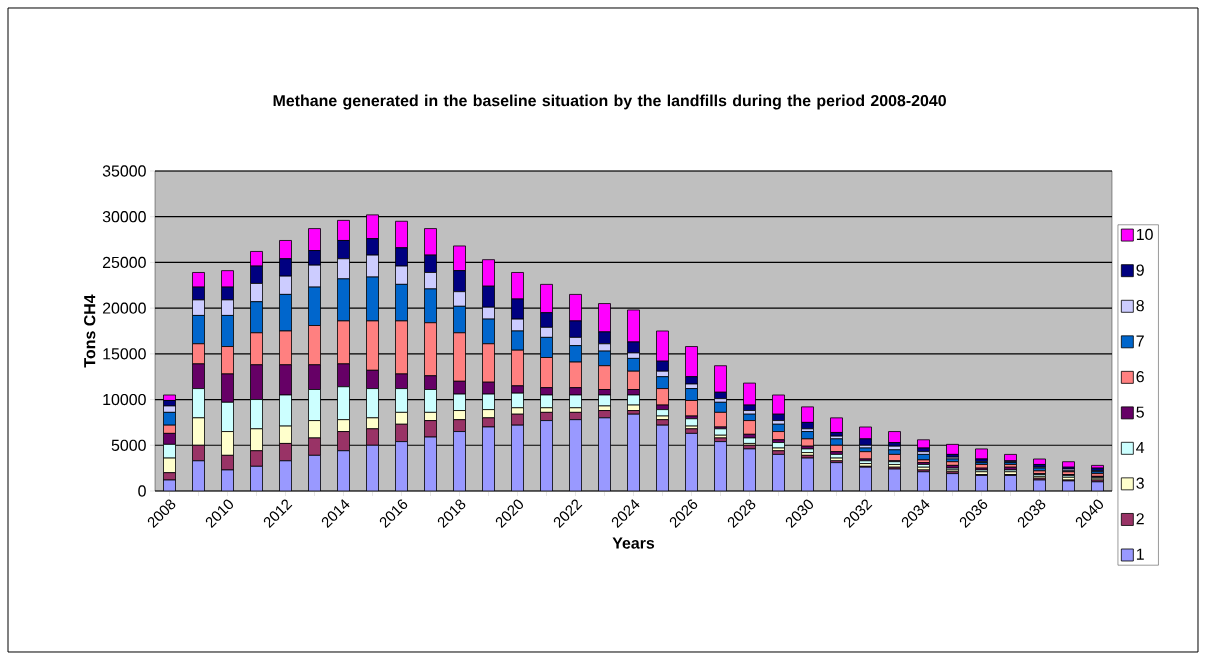 The height and width of the screenshot is (660, 1206). Describe the element at coordinates (1140, 519) in the screenshot. I see `legend-label: 2` at that location.